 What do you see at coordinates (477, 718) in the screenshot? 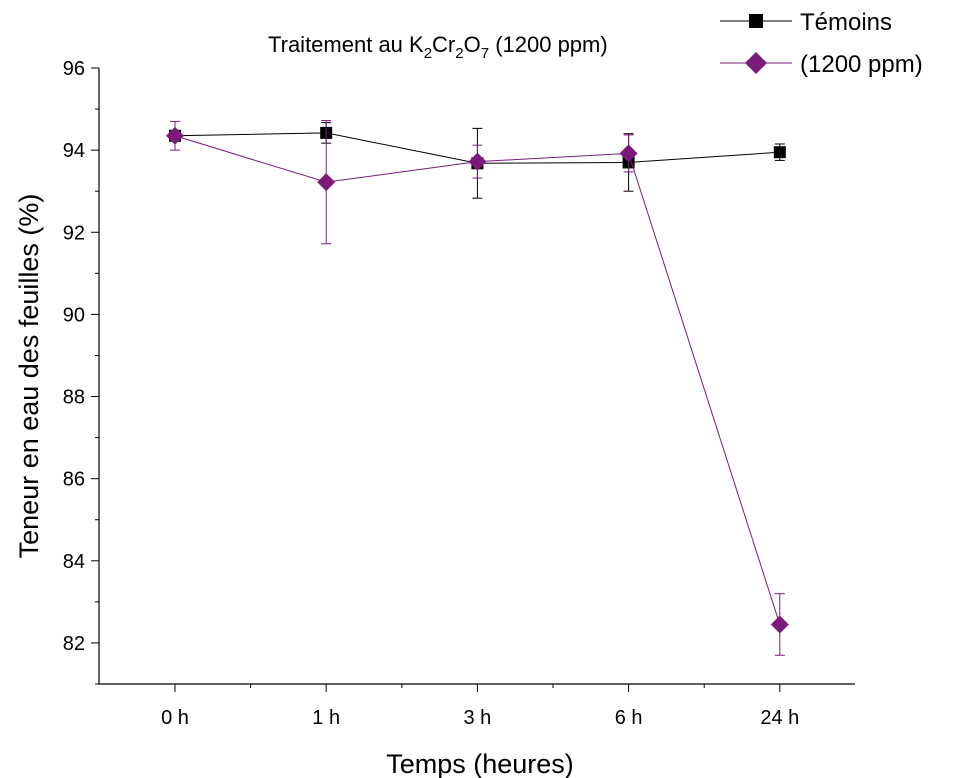
I see `x-tick-label: 3 h` at bounding box center [477, 718].